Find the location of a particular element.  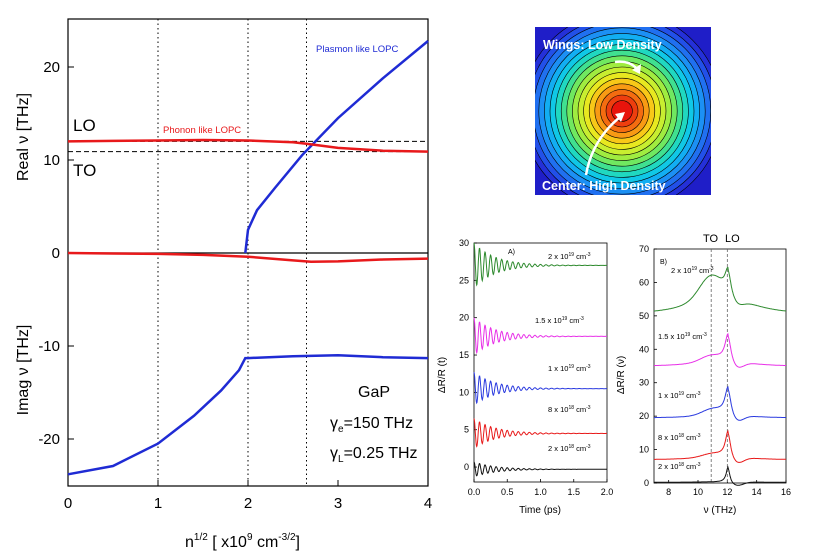

panel-a-density-label: 1.5 x 1019 cm-3 is located at coordinates (559, 320).